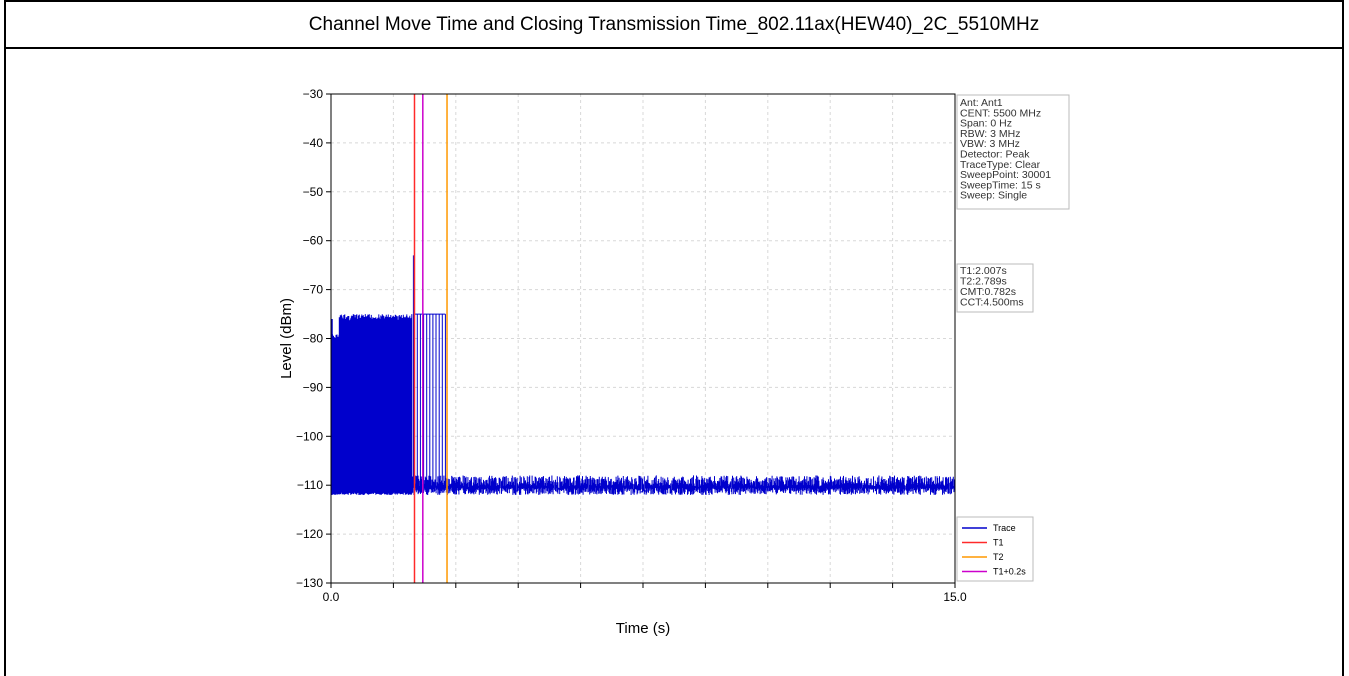  I want to click on x-tick-label: 15.0, so click(955, 597).